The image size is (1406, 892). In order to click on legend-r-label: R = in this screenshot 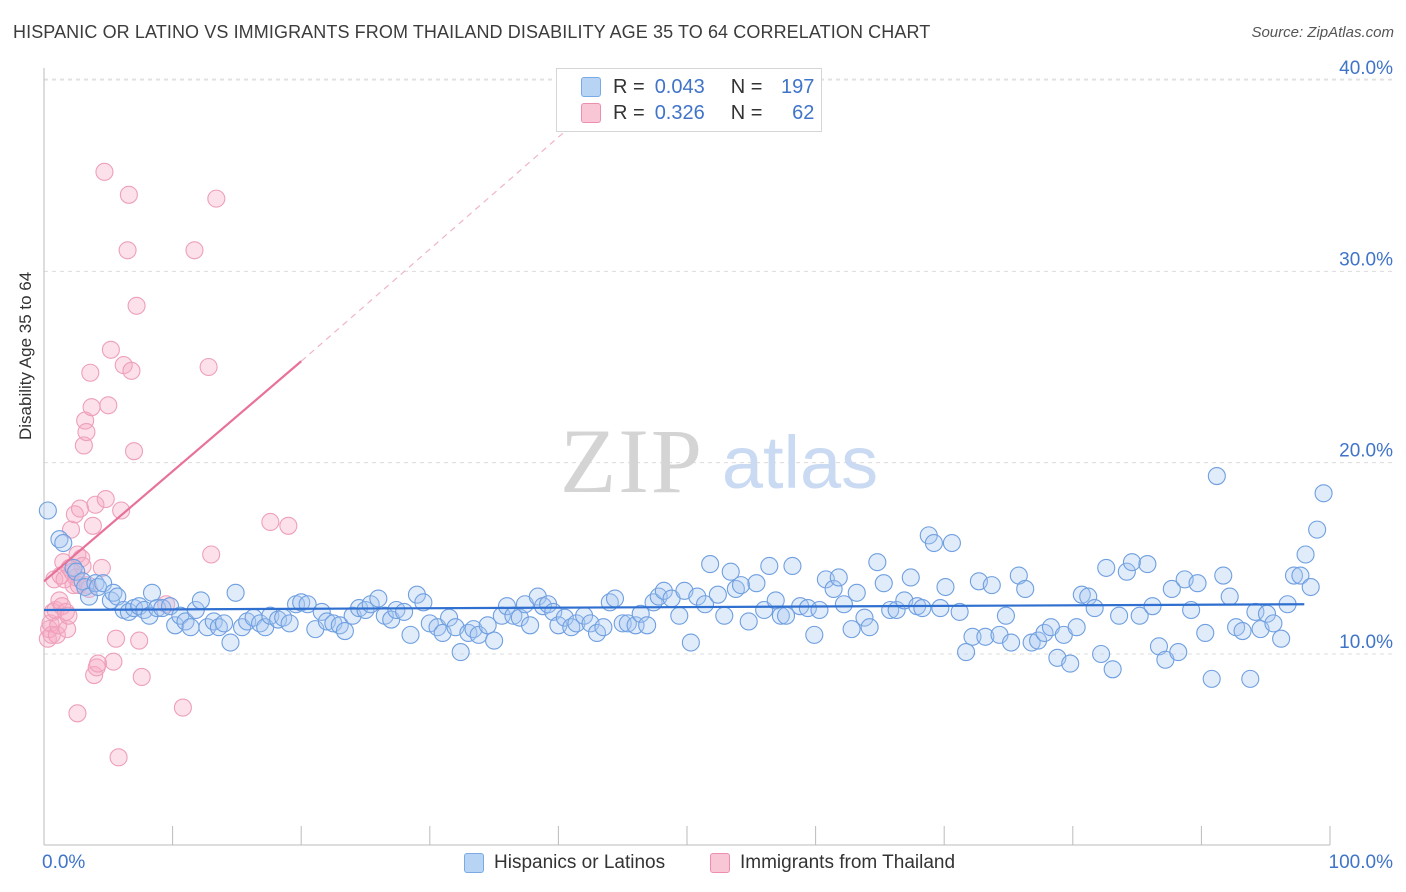, I will do `click(629, 112)`.